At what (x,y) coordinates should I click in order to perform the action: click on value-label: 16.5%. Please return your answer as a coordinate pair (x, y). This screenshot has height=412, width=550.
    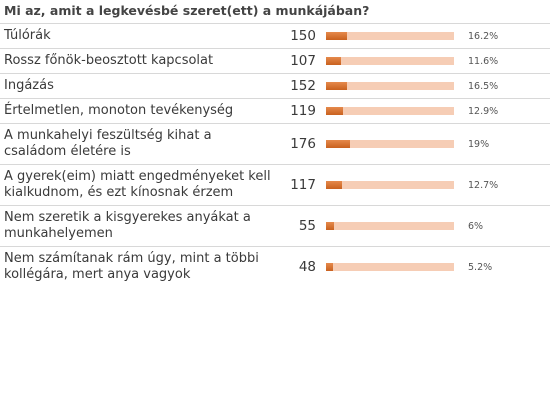
    Looking at the image, I should click on (483, 86).